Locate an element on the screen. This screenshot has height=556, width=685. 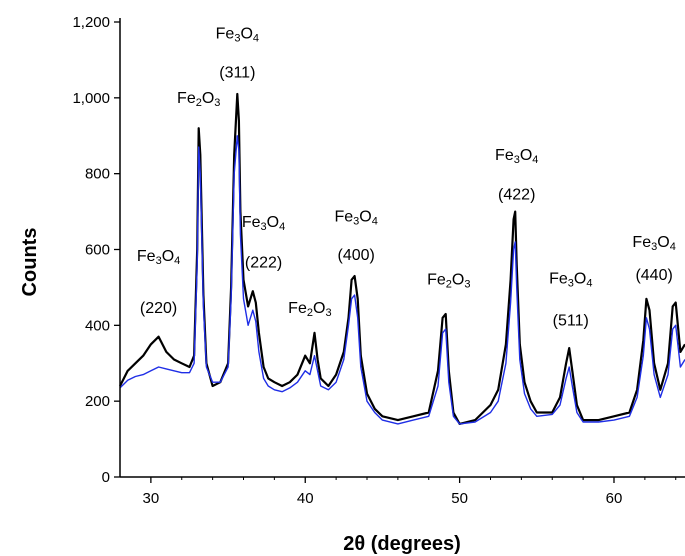
peak-label-hkl: (511) is located at coordinates (571, 320).